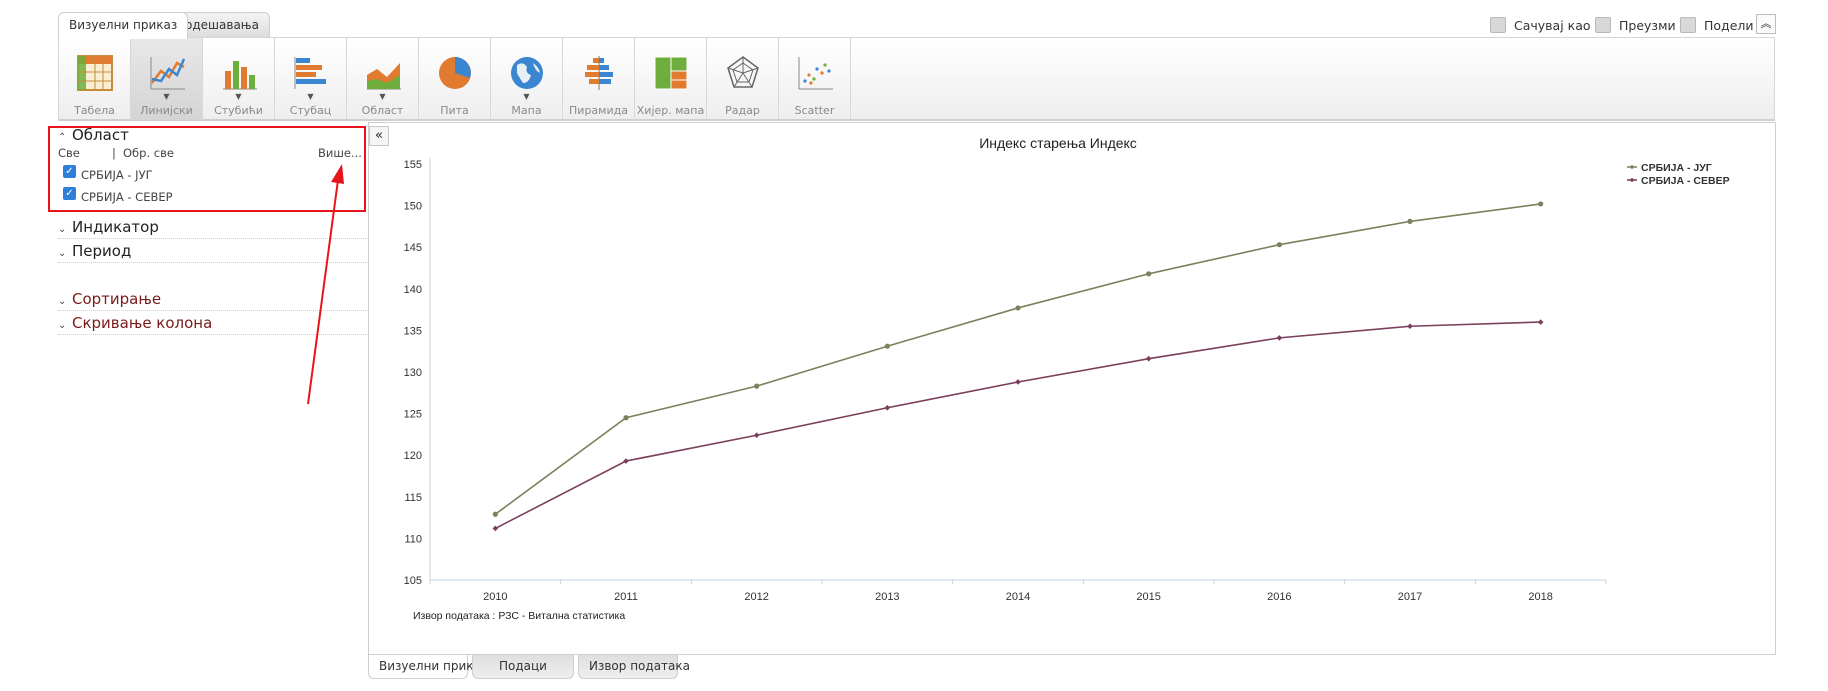 The width and height of the screenshot is (1828, 691). Describe the element at coordinates (117, 299) in the screenshot. I see `section-title: Сортирање` at that location.